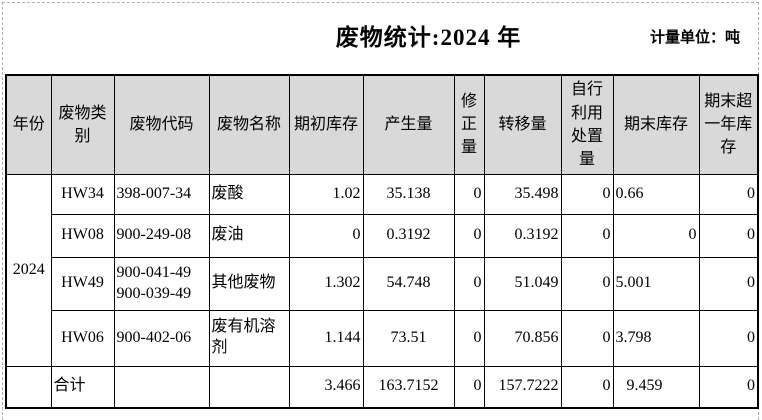  I want to click on cell-generated: 0.3192, so click(408, 235).